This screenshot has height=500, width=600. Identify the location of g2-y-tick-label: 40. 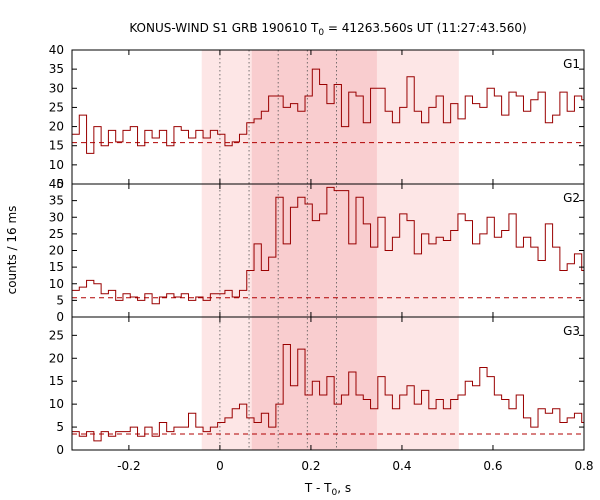
(56, 184).